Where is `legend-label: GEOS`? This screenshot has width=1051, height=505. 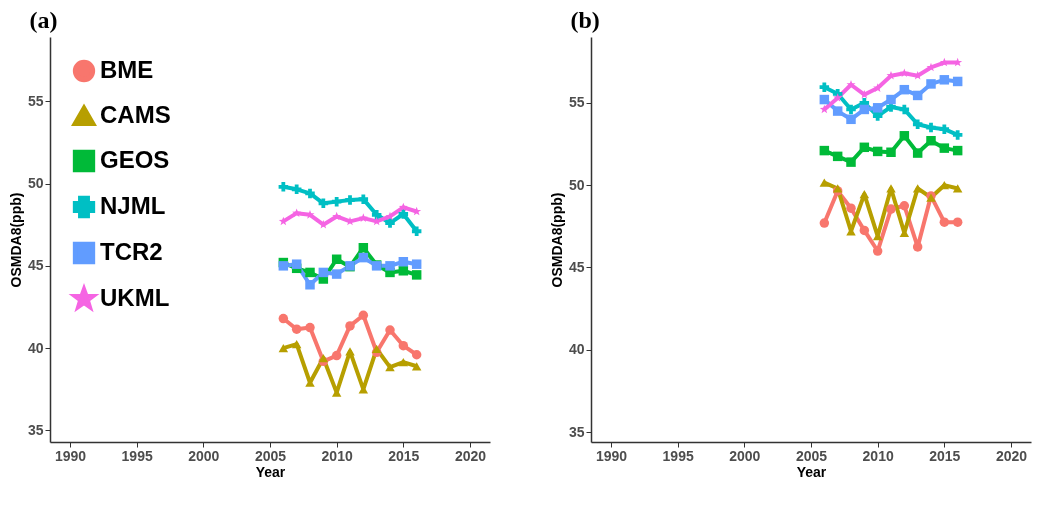 legend-label: GEOS is located at coordinates (135, 159).